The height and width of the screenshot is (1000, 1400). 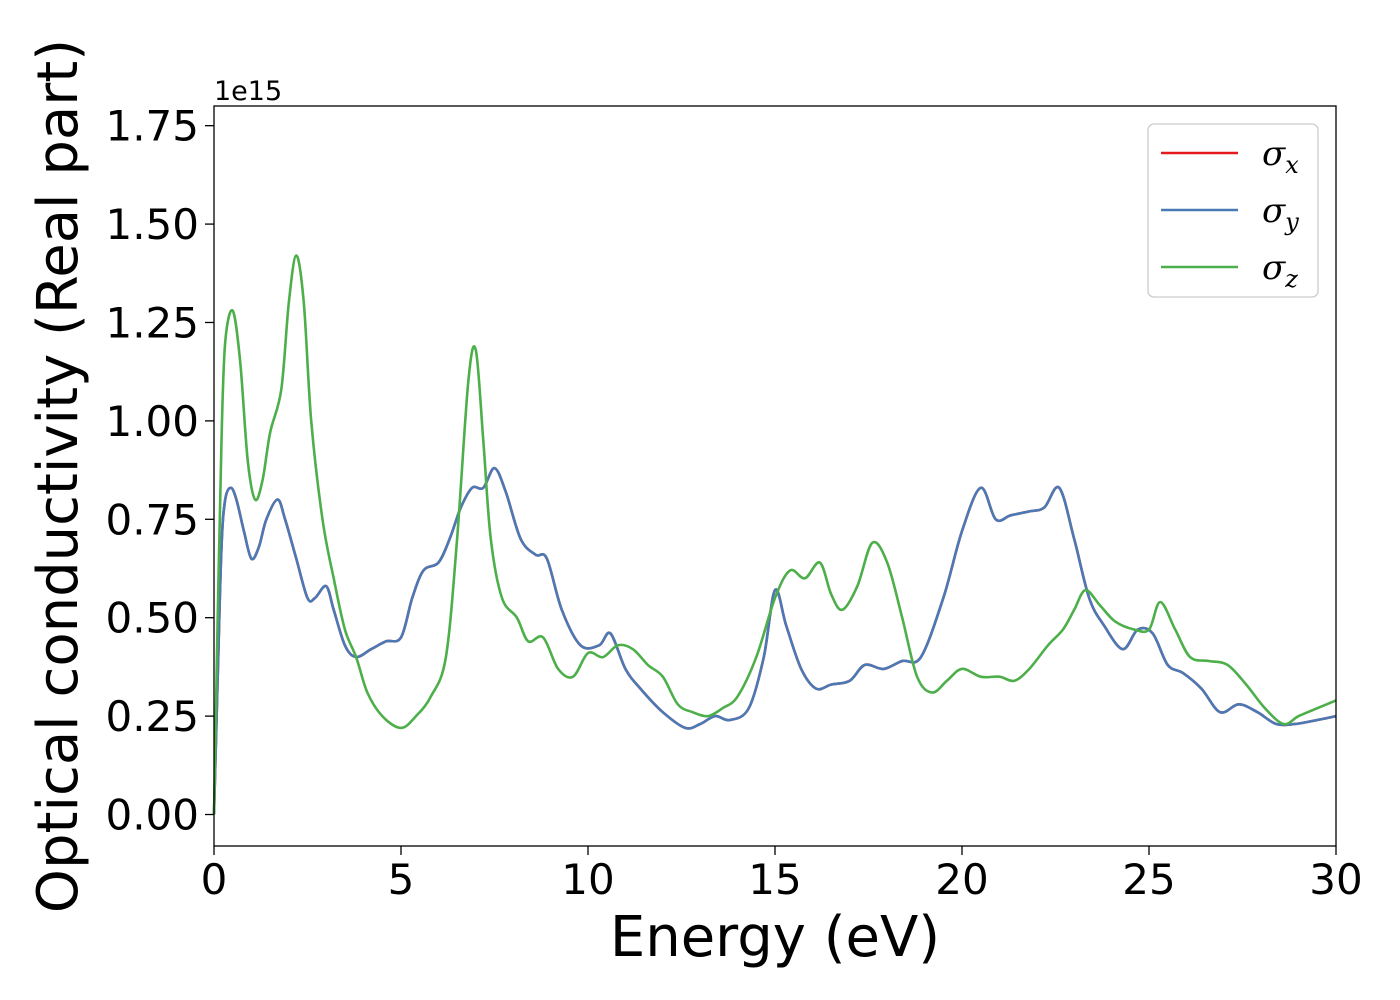 What do you see at coordinates (152, 224) in the screenshot?
I see `y-tick-label: 1.50` at bounding box center [152, 224].